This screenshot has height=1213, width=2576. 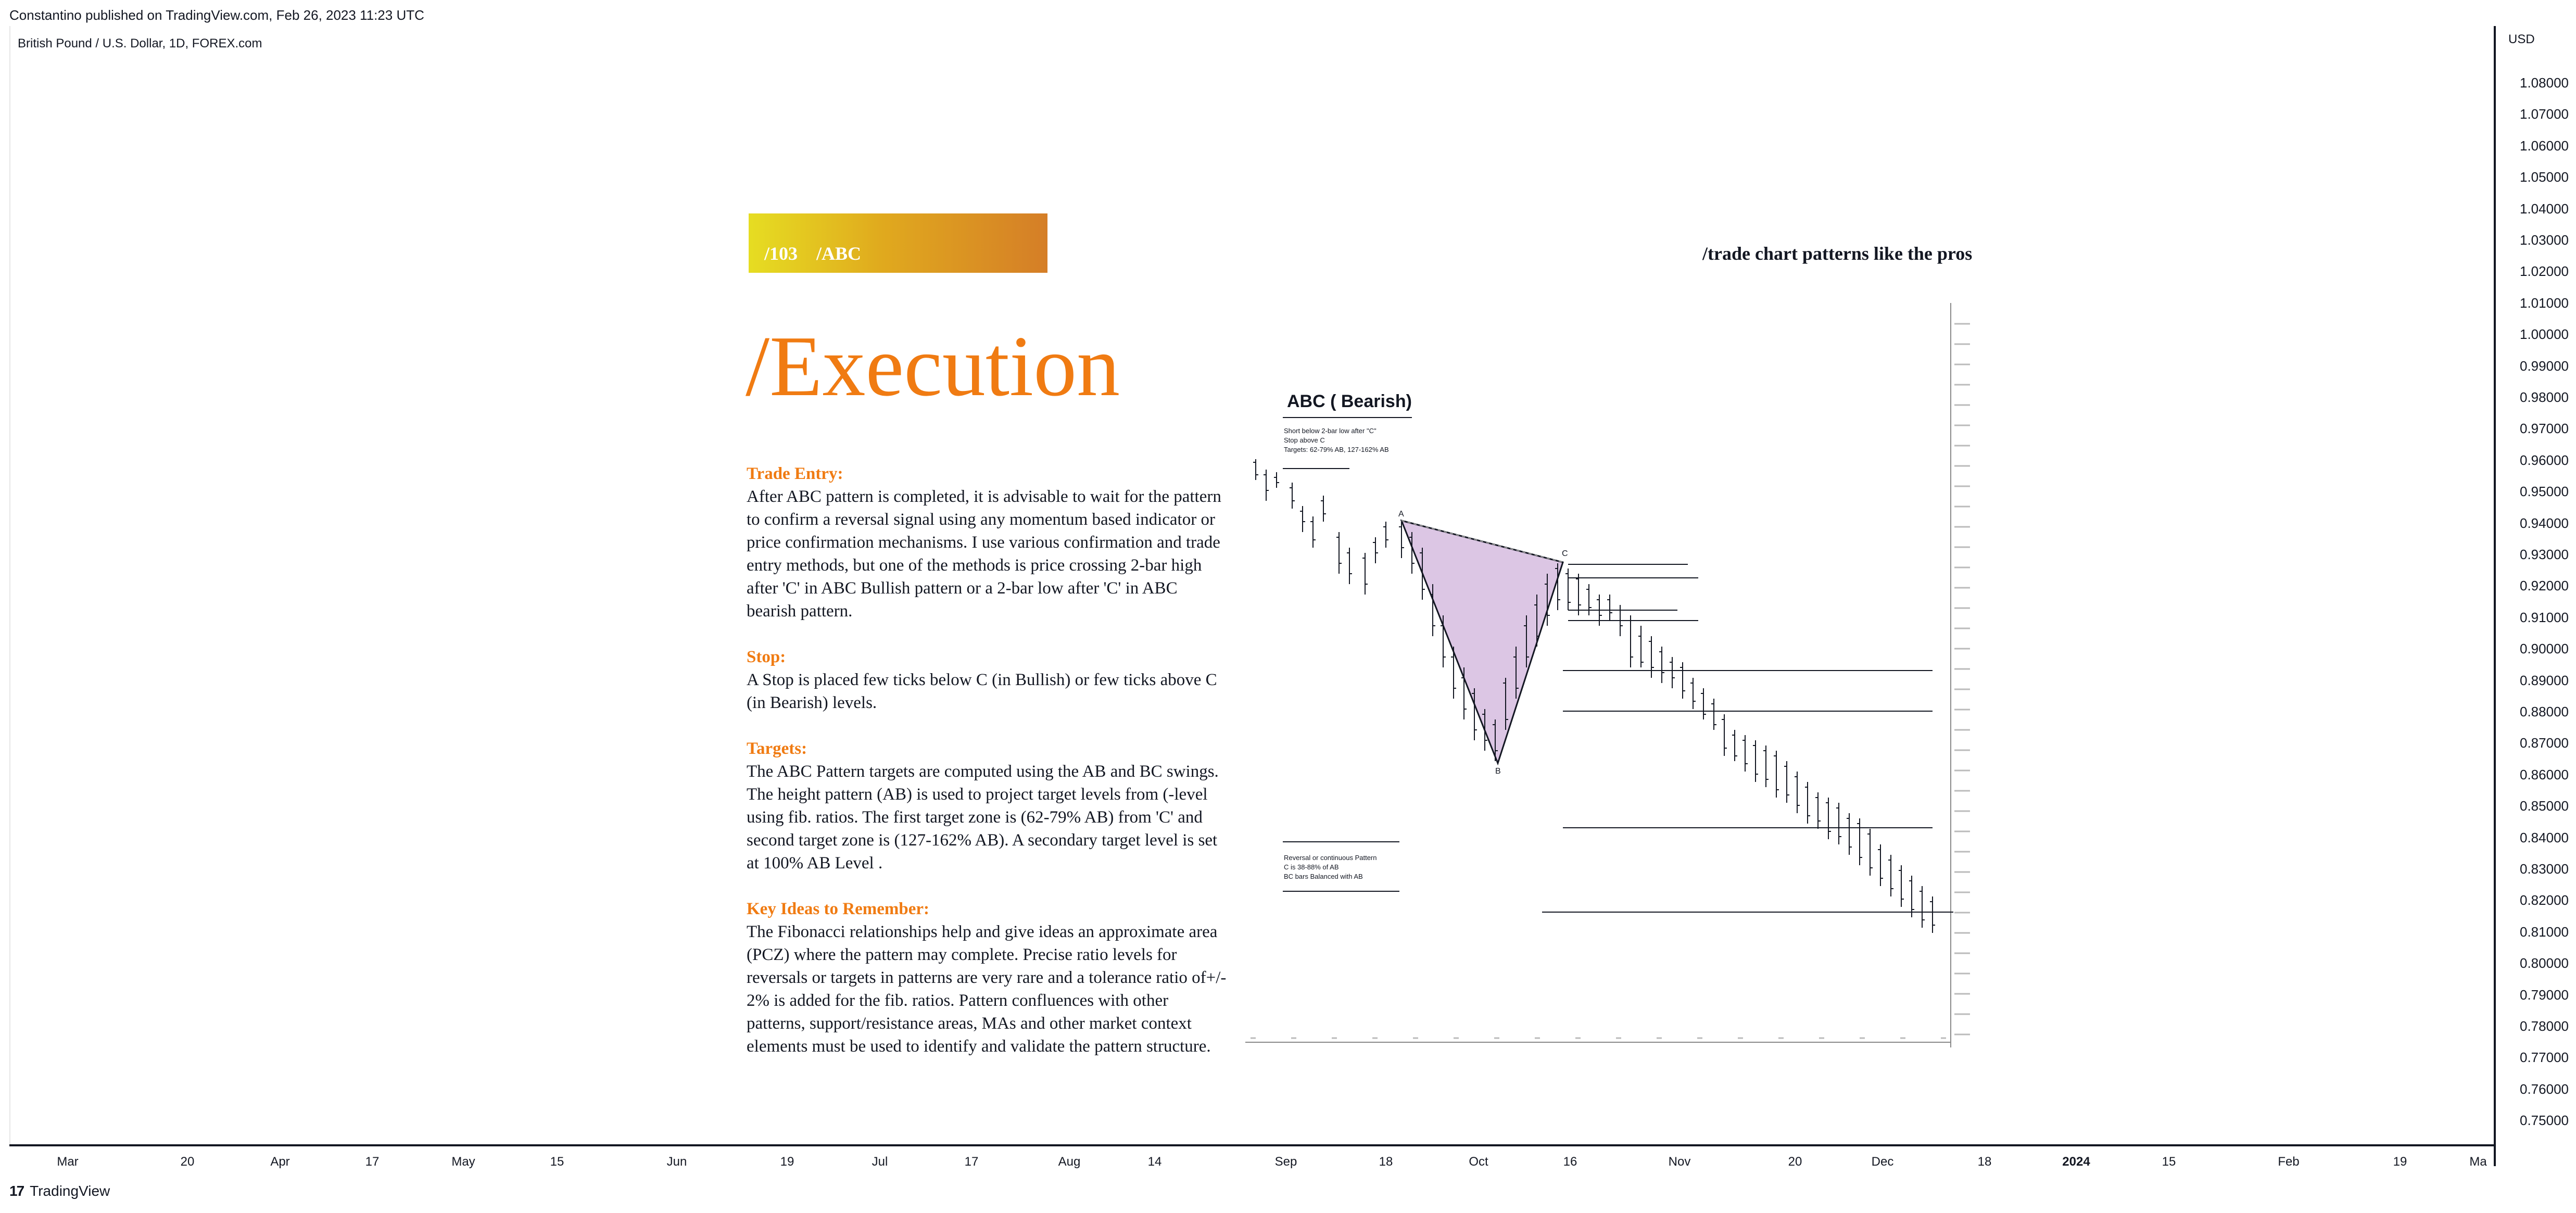 I want to click on inset-rule-text: Short below 2-bar low after "C", so click(x=1330, y=431).